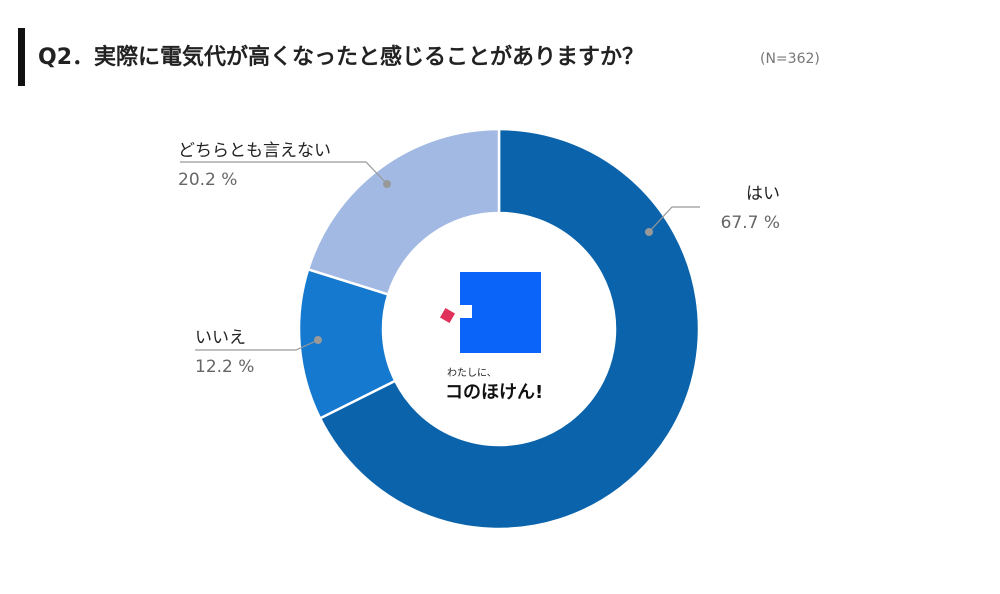 The image size is (1000, 594). I want to click on chart-title: Q2．実際に電気代が高くなったと感じることがありますか？, so click(341, 57).